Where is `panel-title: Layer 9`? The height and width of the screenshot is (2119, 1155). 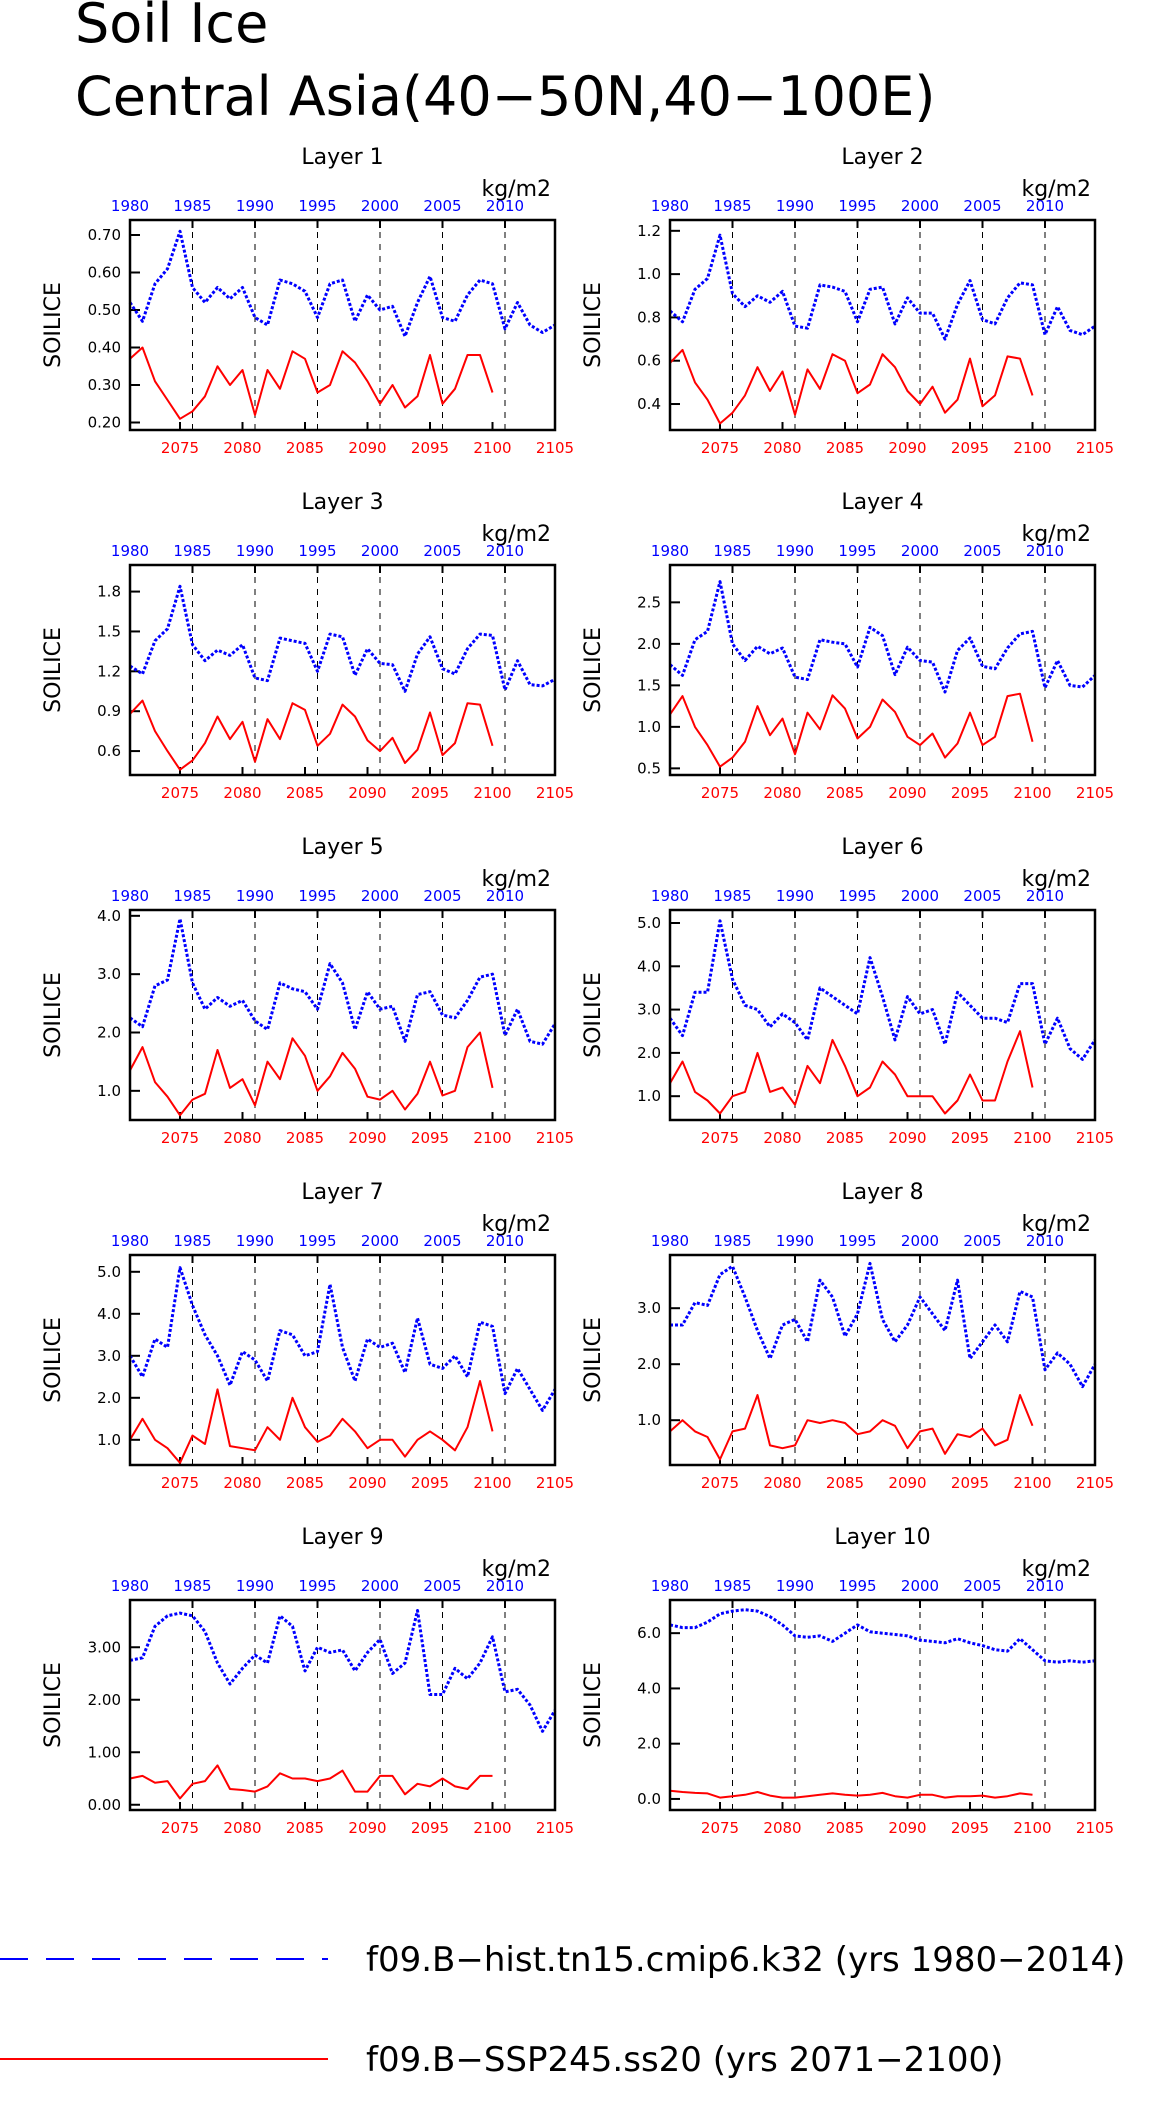
panel-title: Layer 9 is located at coordinates (342, 1537).